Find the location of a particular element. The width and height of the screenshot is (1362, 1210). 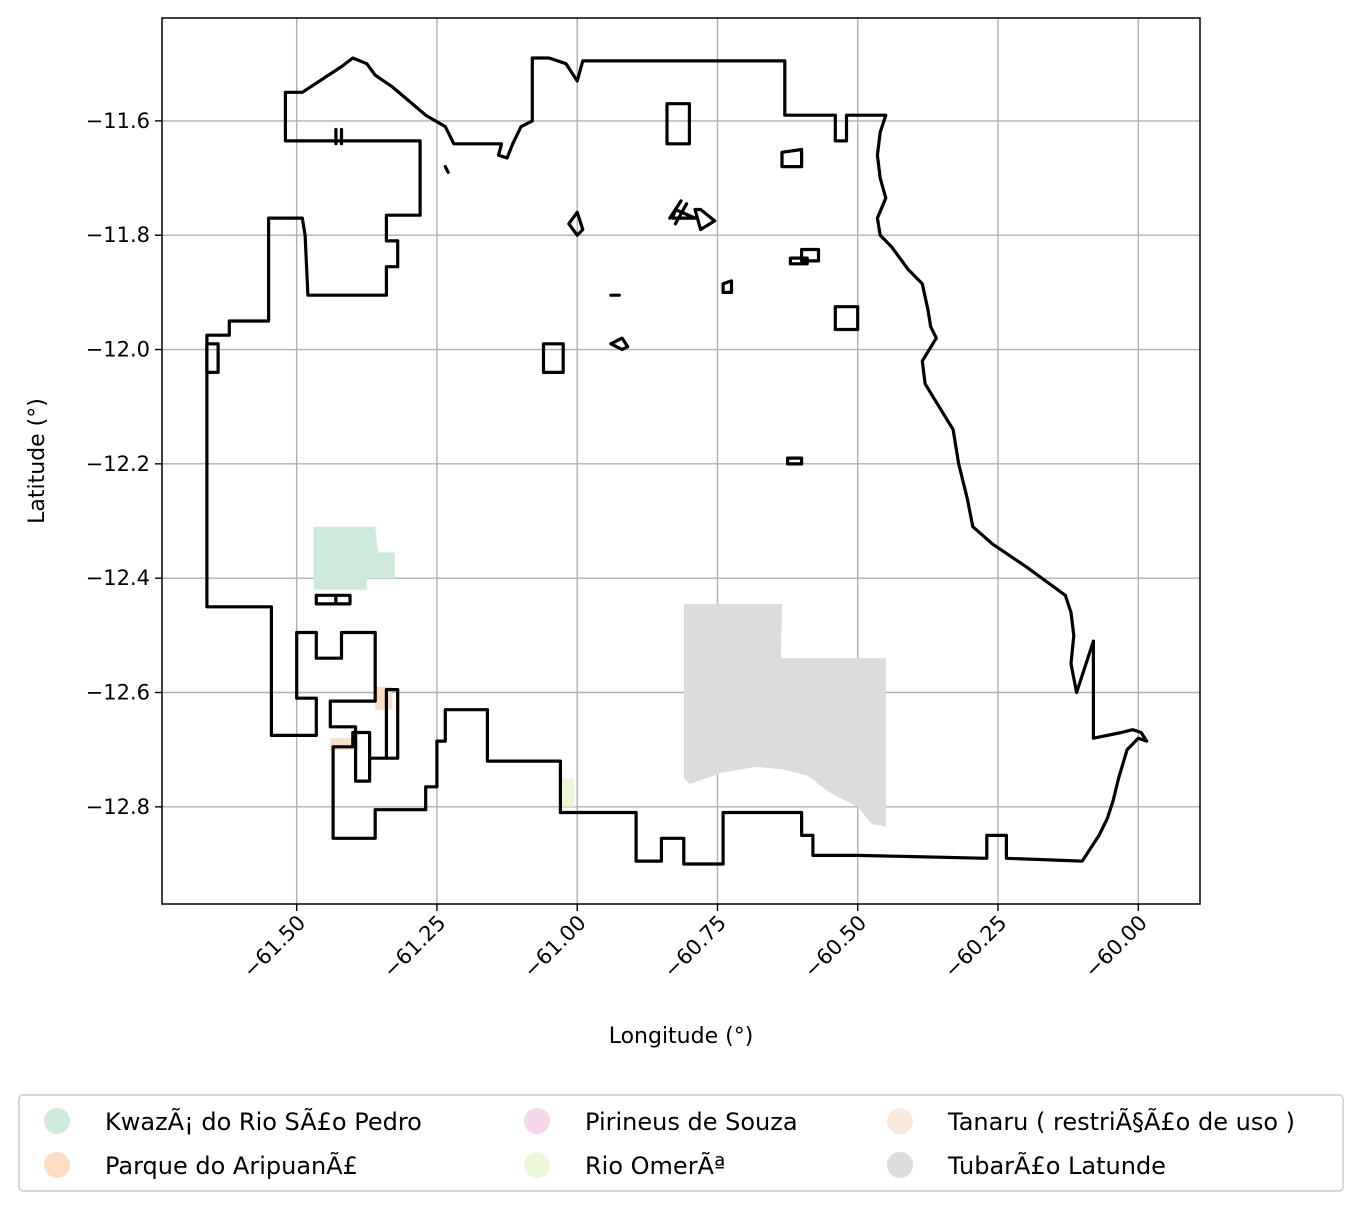

legend-box is located at coordinates (681, 1143).